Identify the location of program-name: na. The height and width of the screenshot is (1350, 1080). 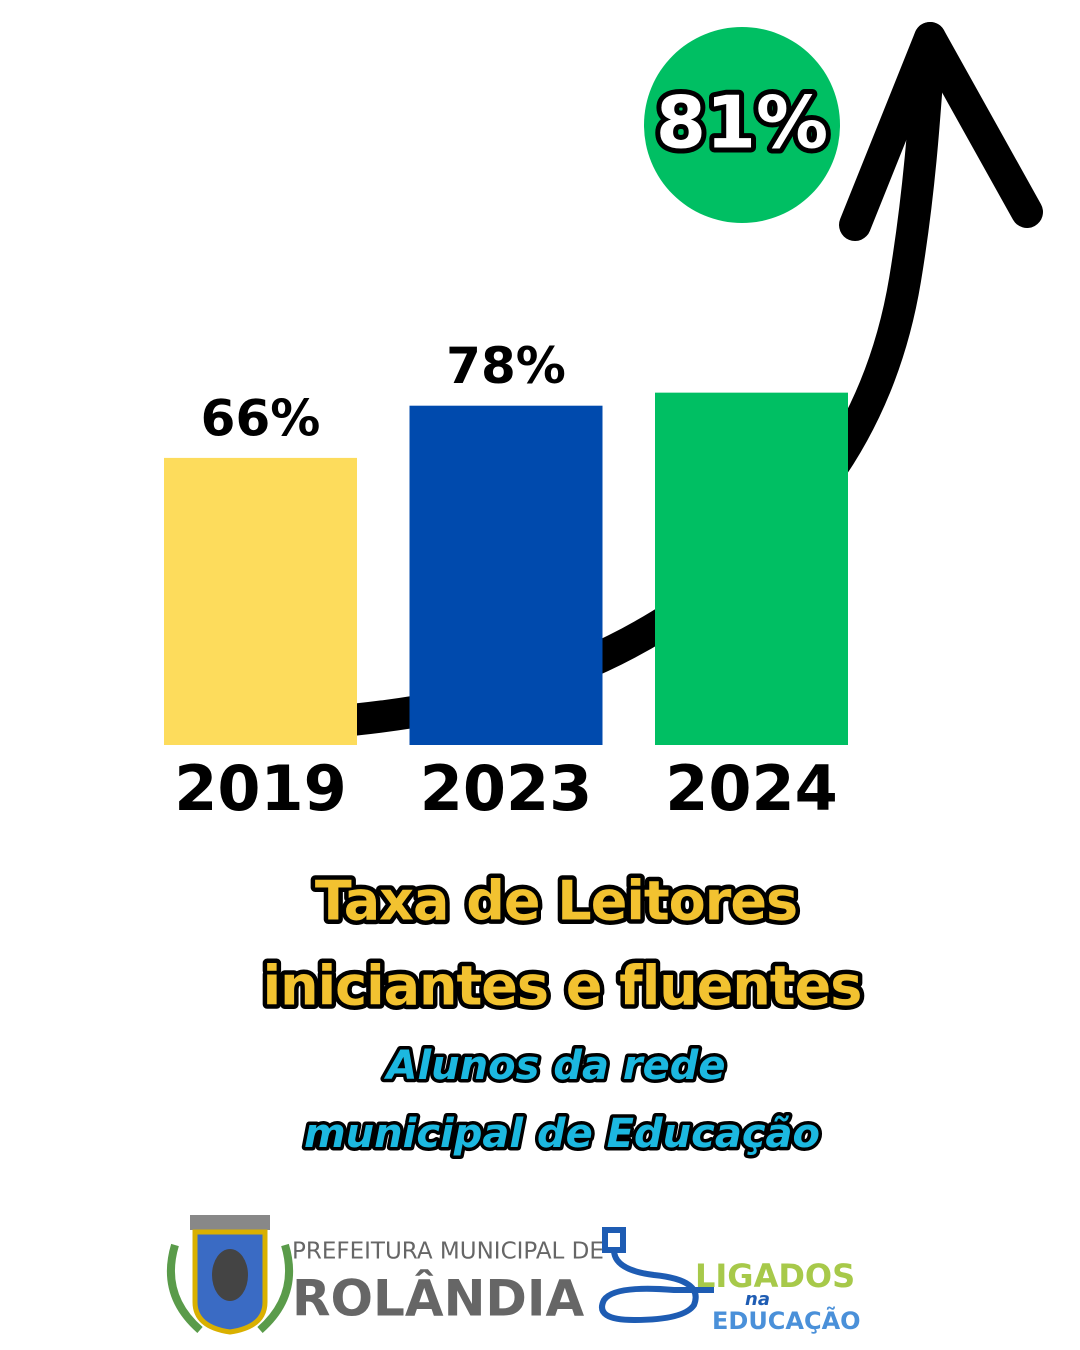
(757, 1299).